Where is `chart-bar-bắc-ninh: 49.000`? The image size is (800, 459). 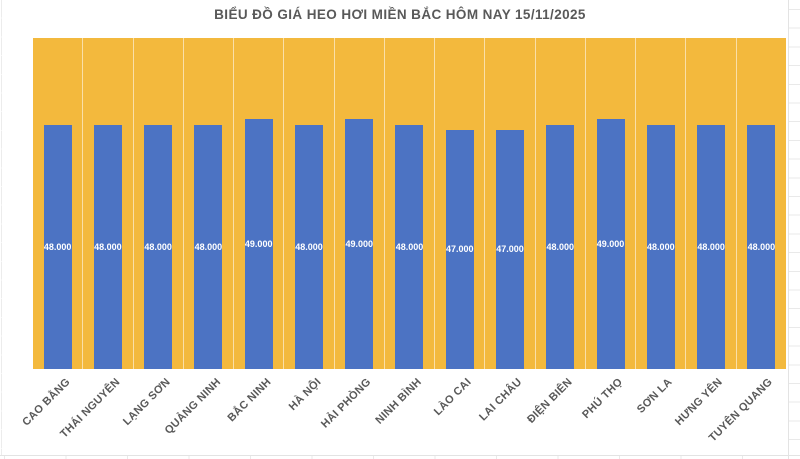
chart-bar-bắc-ninh: 49.000 is located at coordinates (258, 244).